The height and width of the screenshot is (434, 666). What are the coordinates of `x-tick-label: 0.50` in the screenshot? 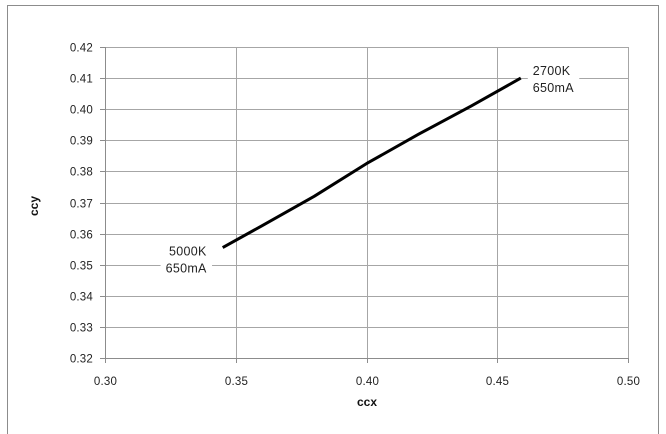 It's located at (628, 382).